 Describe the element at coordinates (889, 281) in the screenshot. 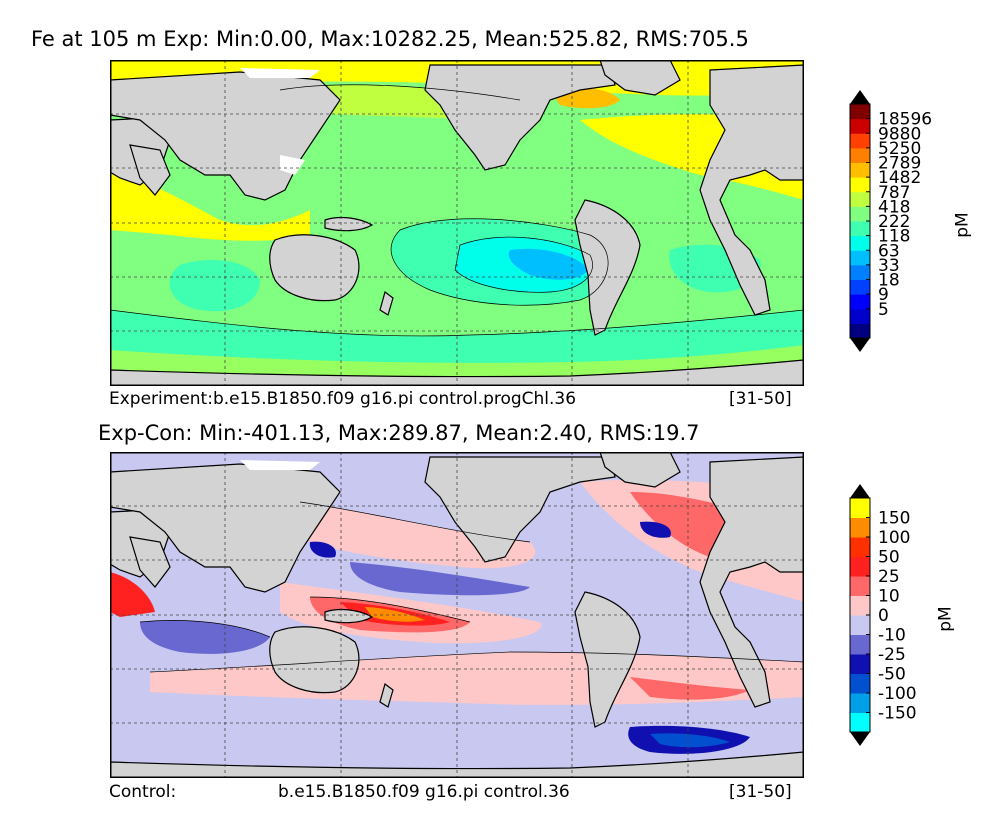

I see `top-colorbar-tick-label: 18` at that location.